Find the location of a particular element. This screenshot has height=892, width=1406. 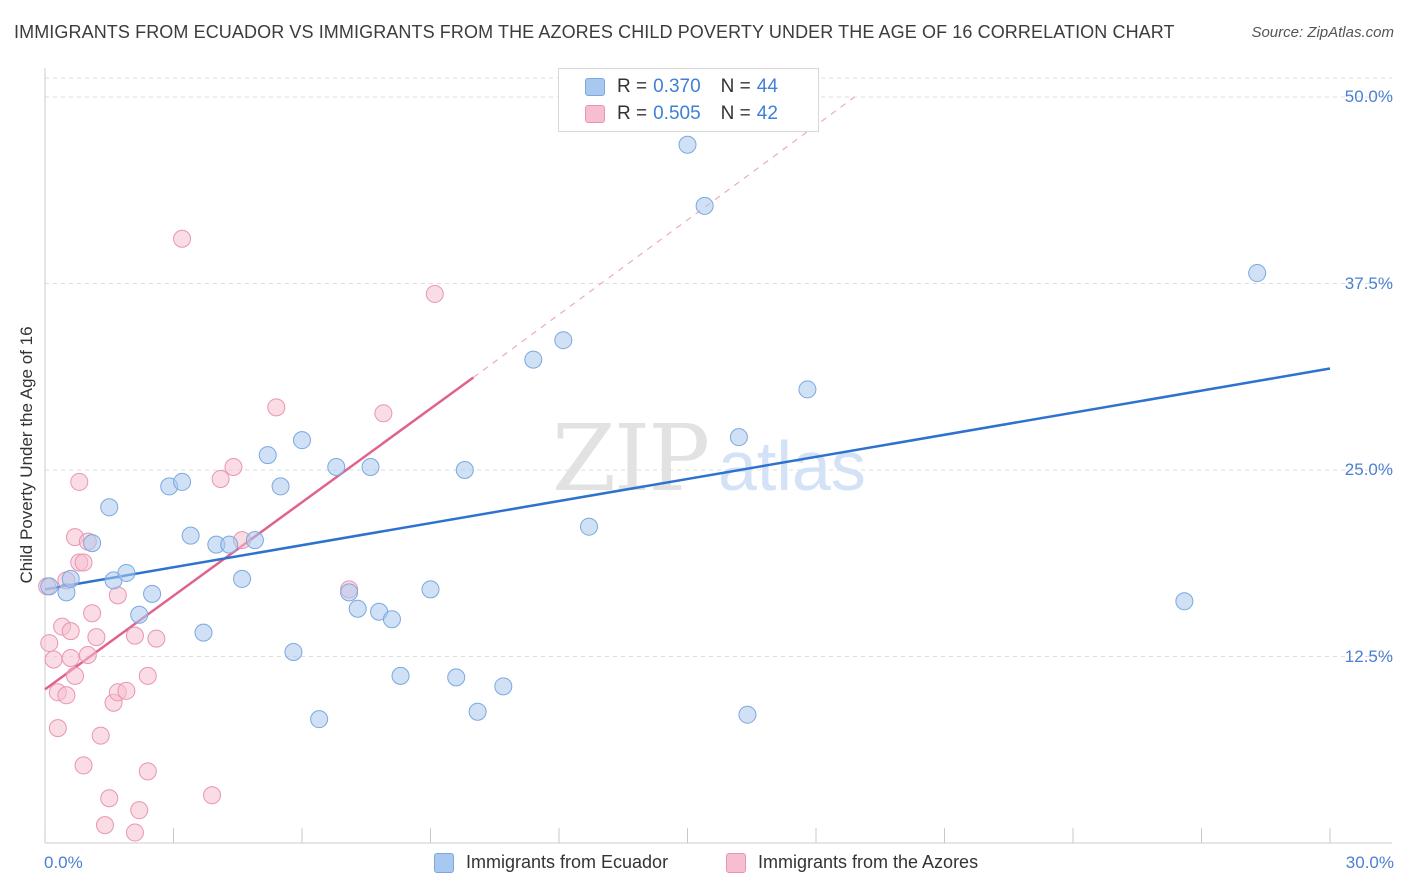

bottom-legend-azores: Immigrants from the Azores is located at coordinates (852, 862).